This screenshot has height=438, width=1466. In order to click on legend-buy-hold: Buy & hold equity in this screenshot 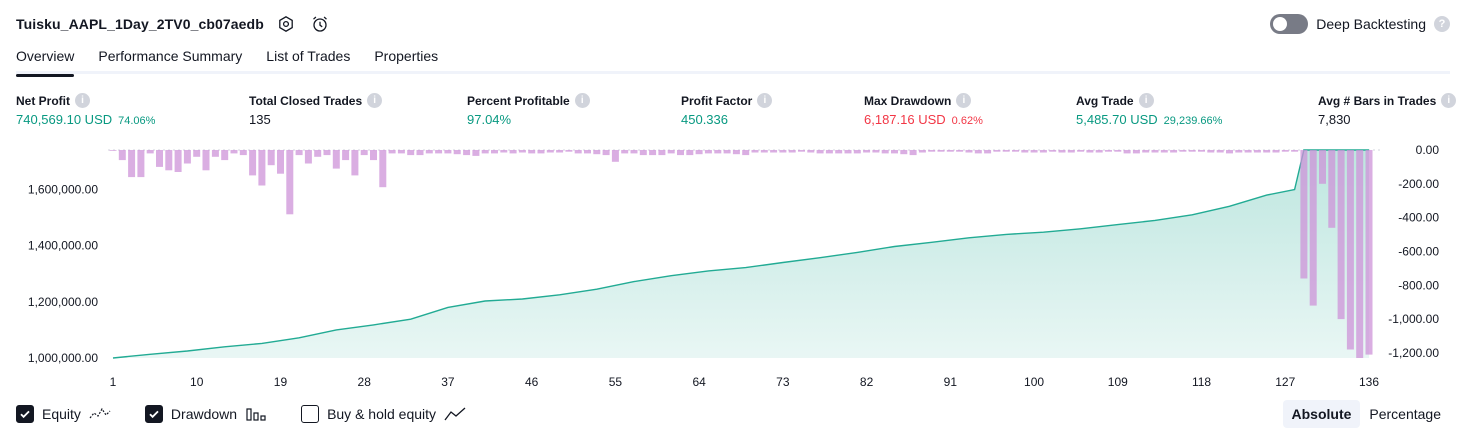, I will do `click(383, 414)`.